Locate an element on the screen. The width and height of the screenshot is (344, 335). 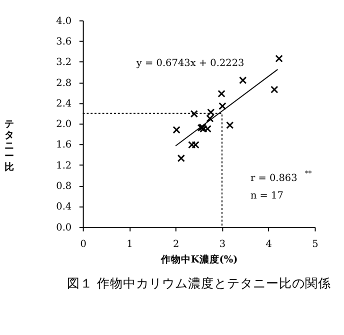
x-tick-label: 5 is located at coordinates (315, 244).